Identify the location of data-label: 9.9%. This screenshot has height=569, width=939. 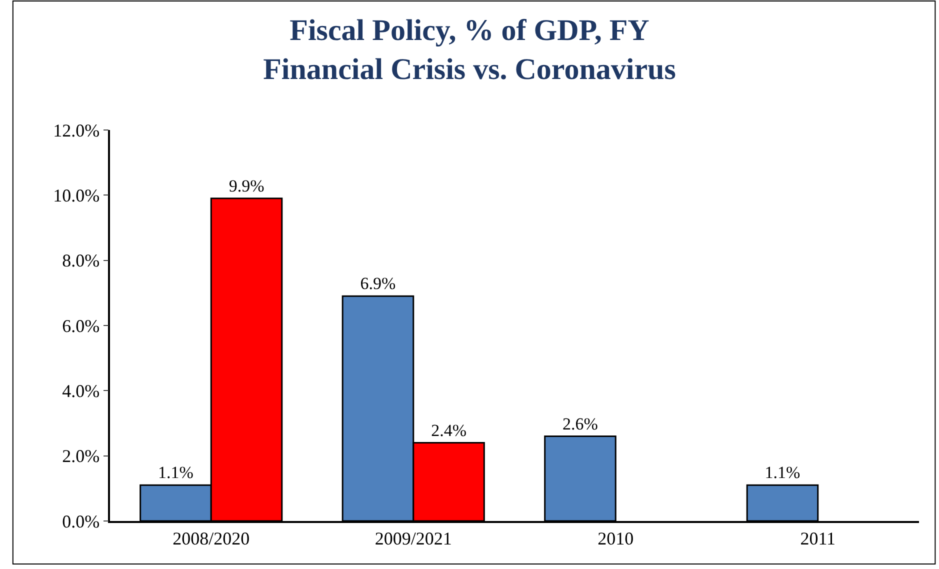
(246, 186).